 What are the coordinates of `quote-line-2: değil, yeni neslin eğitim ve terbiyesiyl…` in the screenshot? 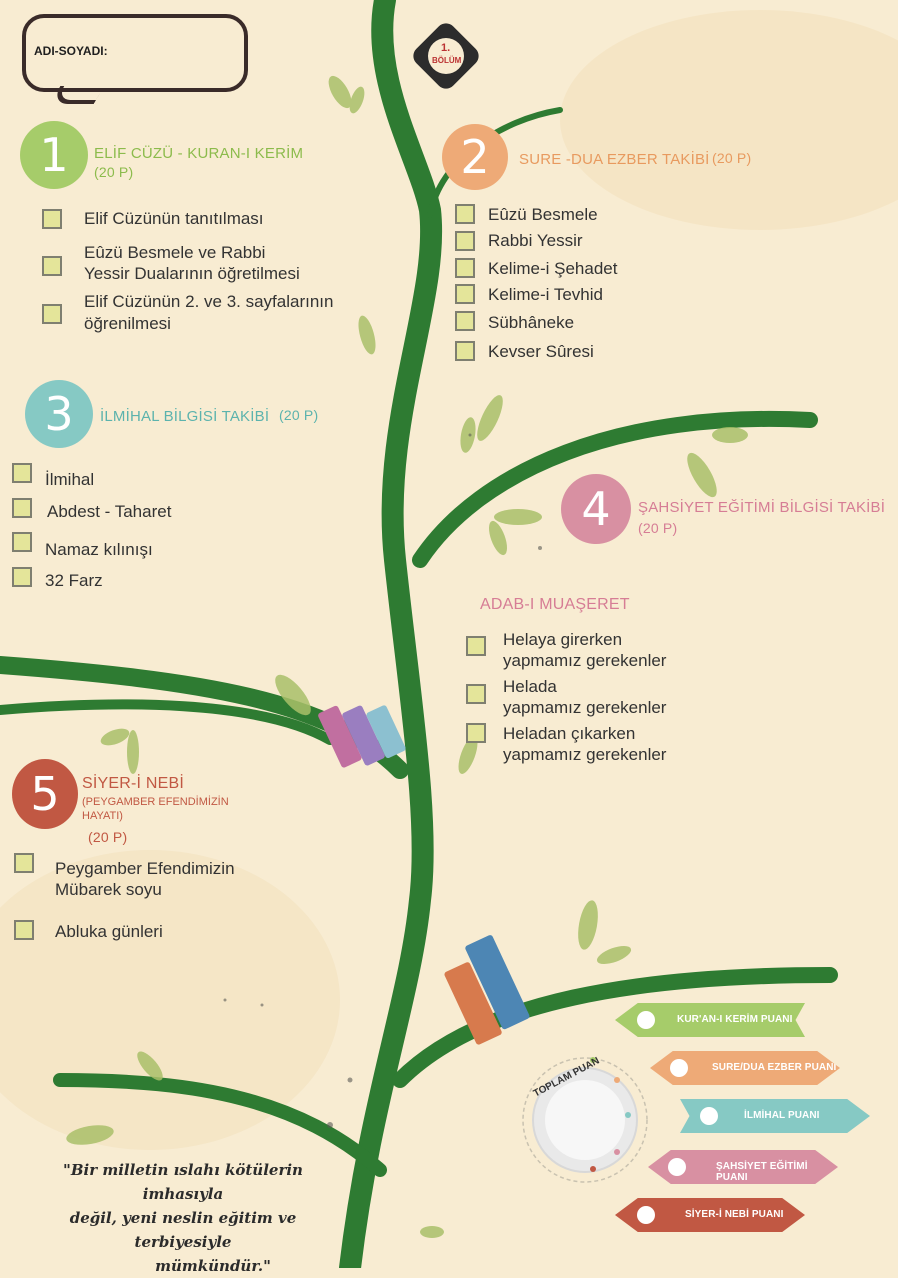 It's located at (183, 1230).